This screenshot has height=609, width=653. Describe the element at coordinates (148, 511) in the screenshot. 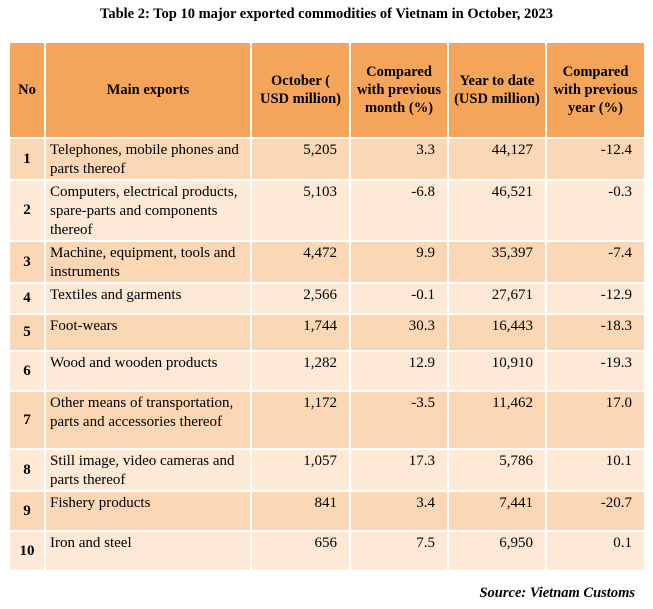

I see `row-export-name: Fishery products` at that location.